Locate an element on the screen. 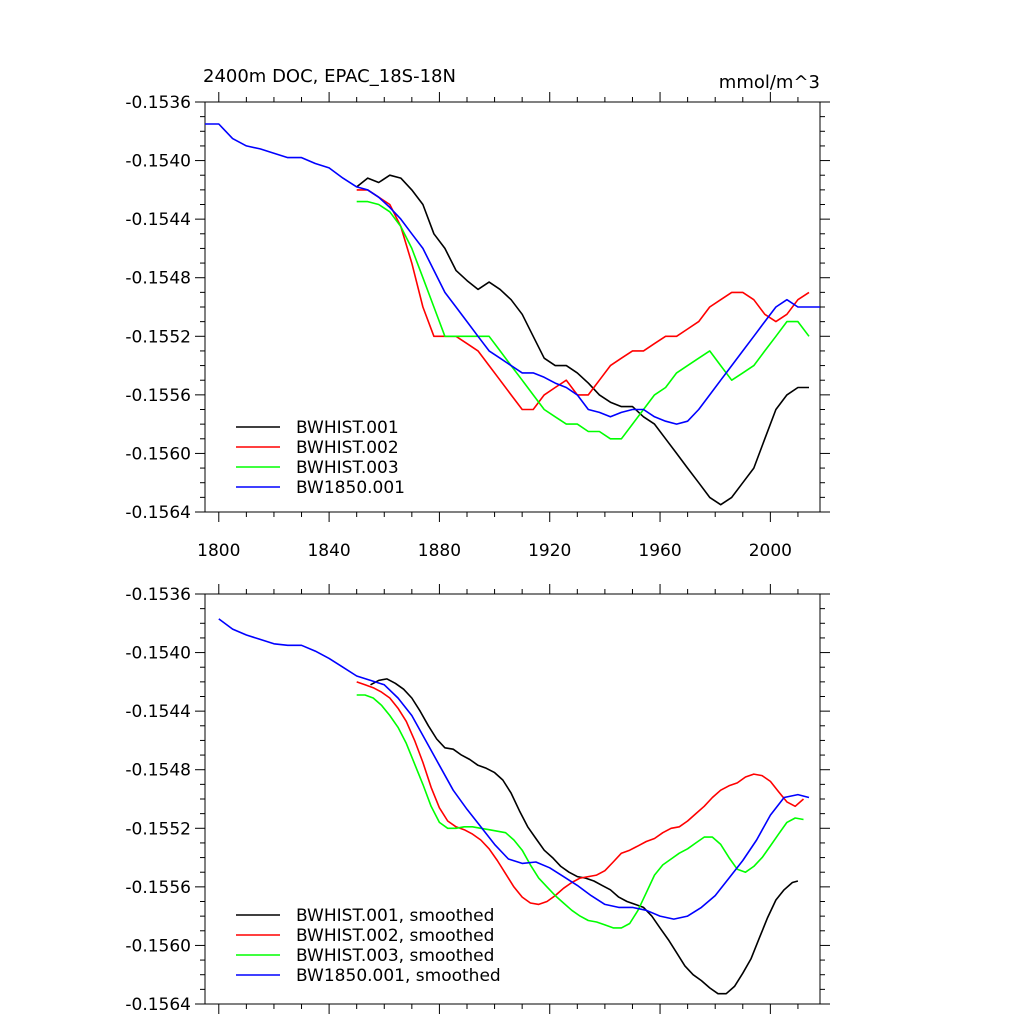  legend-label: BWHIST.001, smoothed is located at coordinates (395, 916).